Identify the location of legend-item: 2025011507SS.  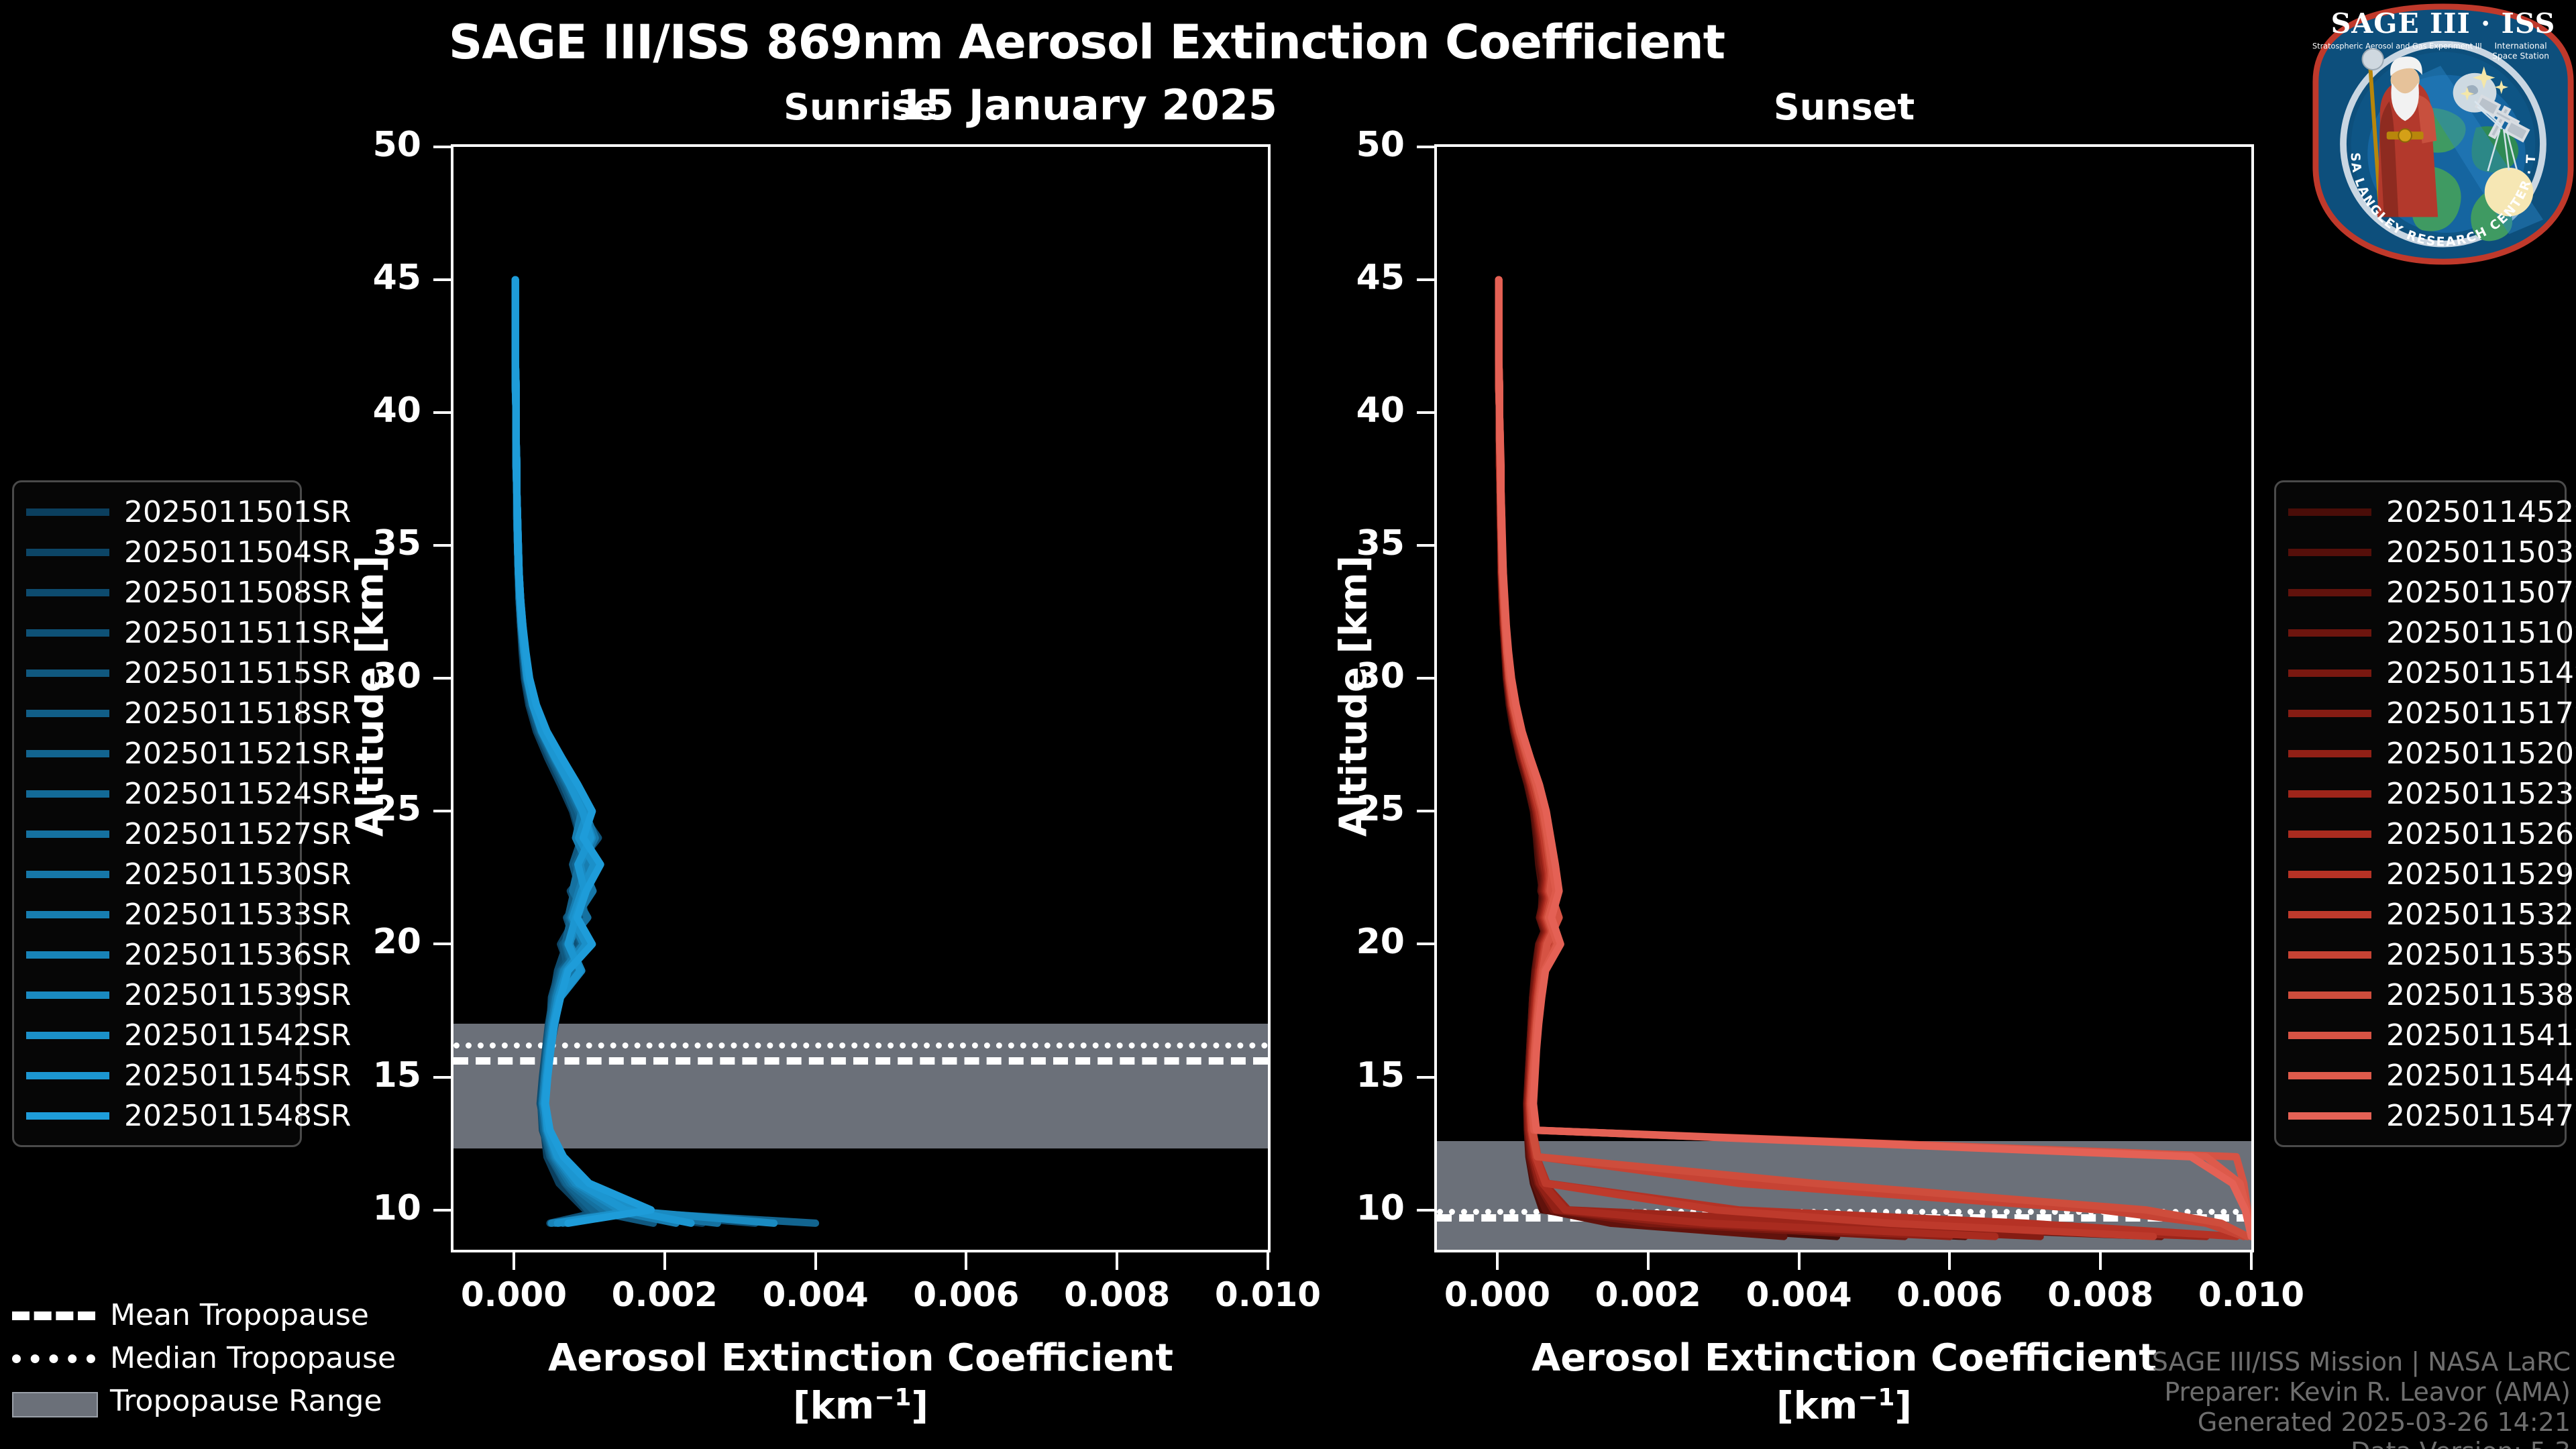
(2432, 592).